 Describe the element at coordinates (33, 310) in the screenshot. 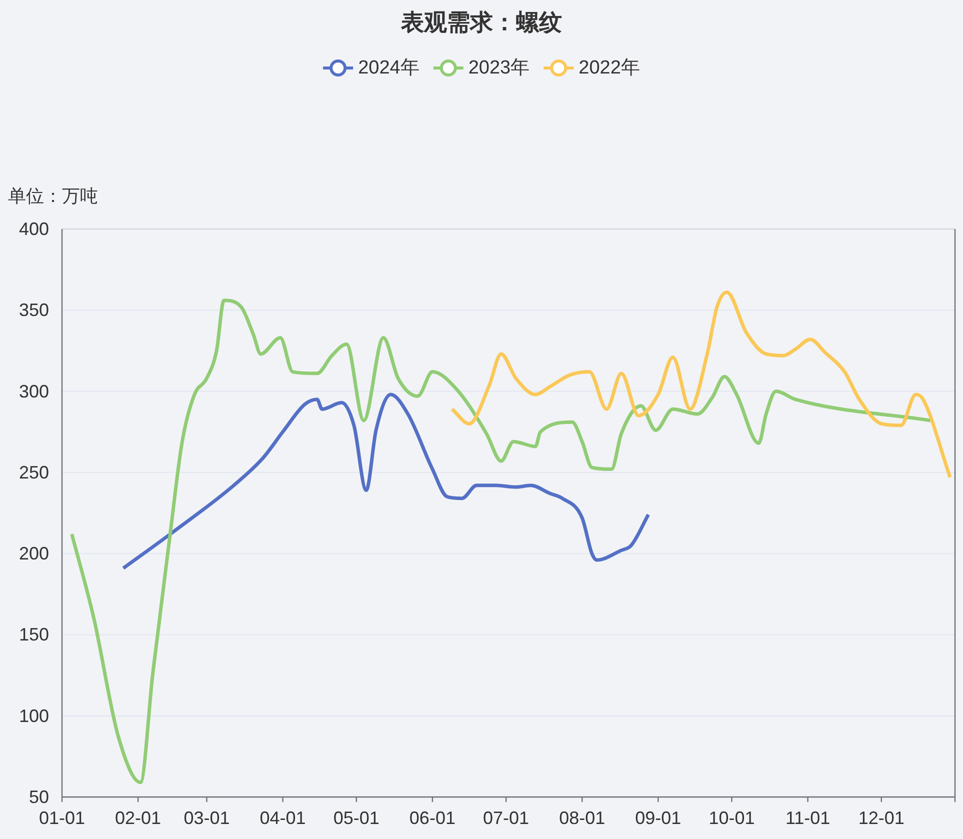

I see `y-tick-label: 350` at that location.